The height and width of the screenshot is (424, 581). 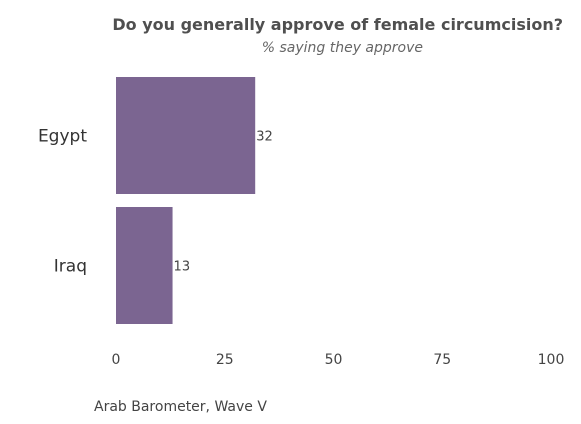 What do you see at coordinates (144, 265) in the screenshot?
I see `bar-iraq` at bounding box center [144, 265].